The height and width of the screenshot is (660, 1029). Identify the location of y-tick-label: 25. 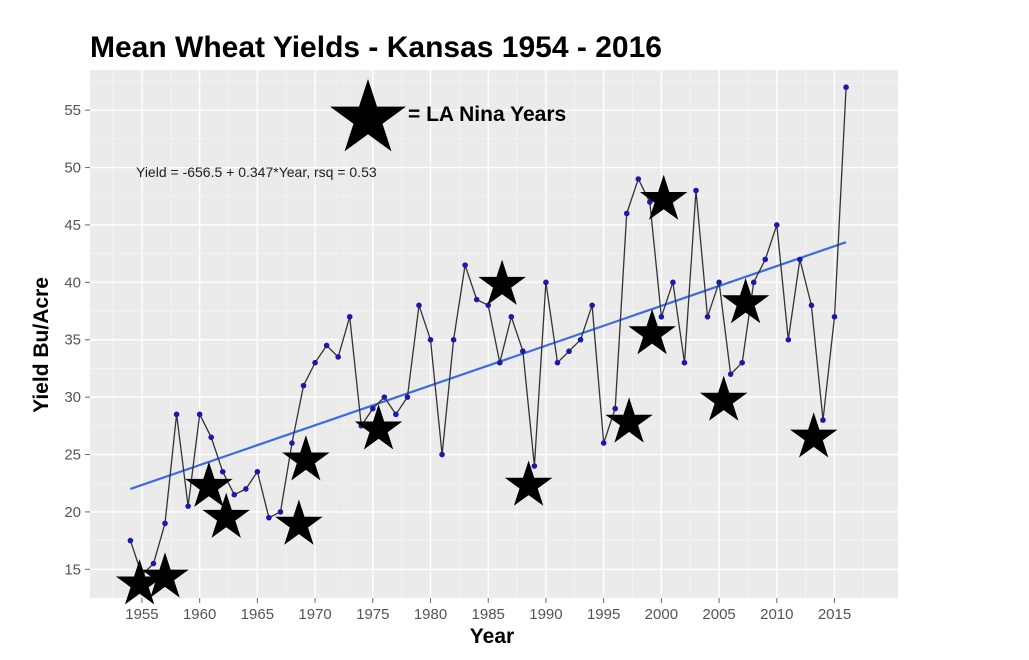
(72, 455).